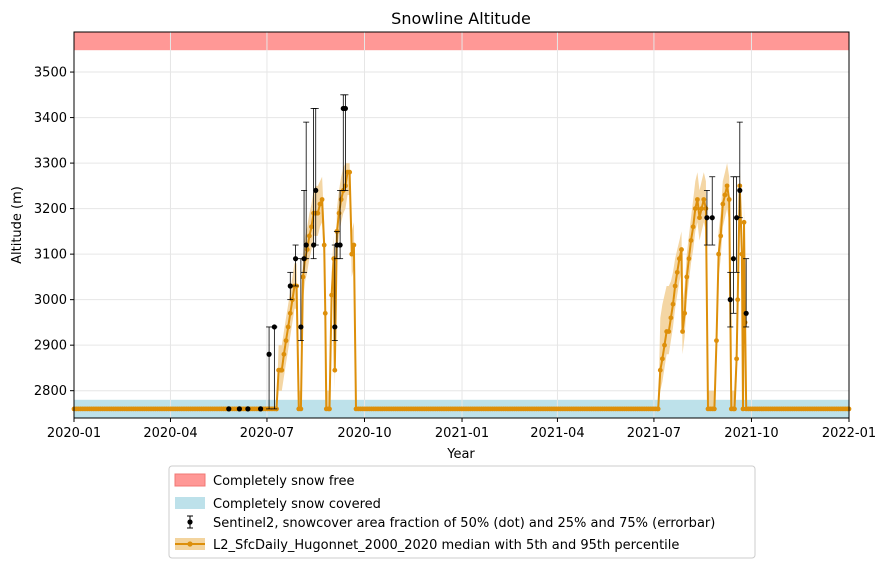  I want to click on x-tick-label: 2020-04, so click(170, 433).